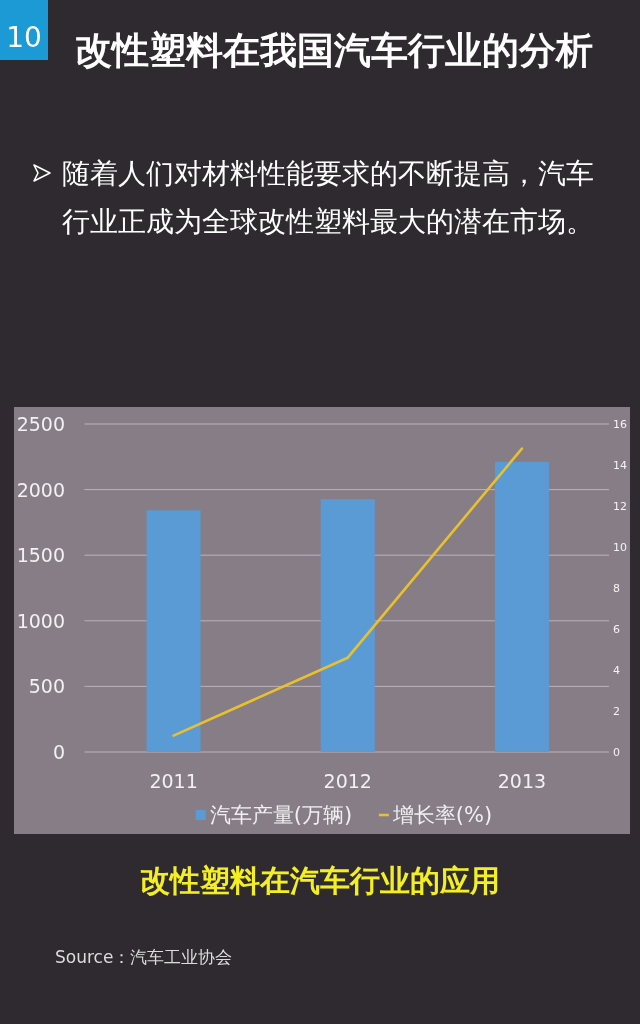  I want to click on y2-tick-label: 14, so click(620, 465).